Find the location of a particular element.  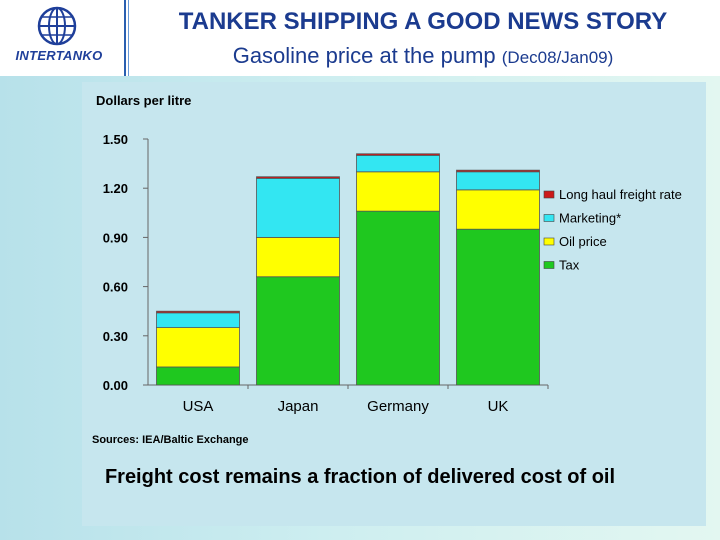

intertanko-logo: INTERTANKO is located at coordinates (59, 38).